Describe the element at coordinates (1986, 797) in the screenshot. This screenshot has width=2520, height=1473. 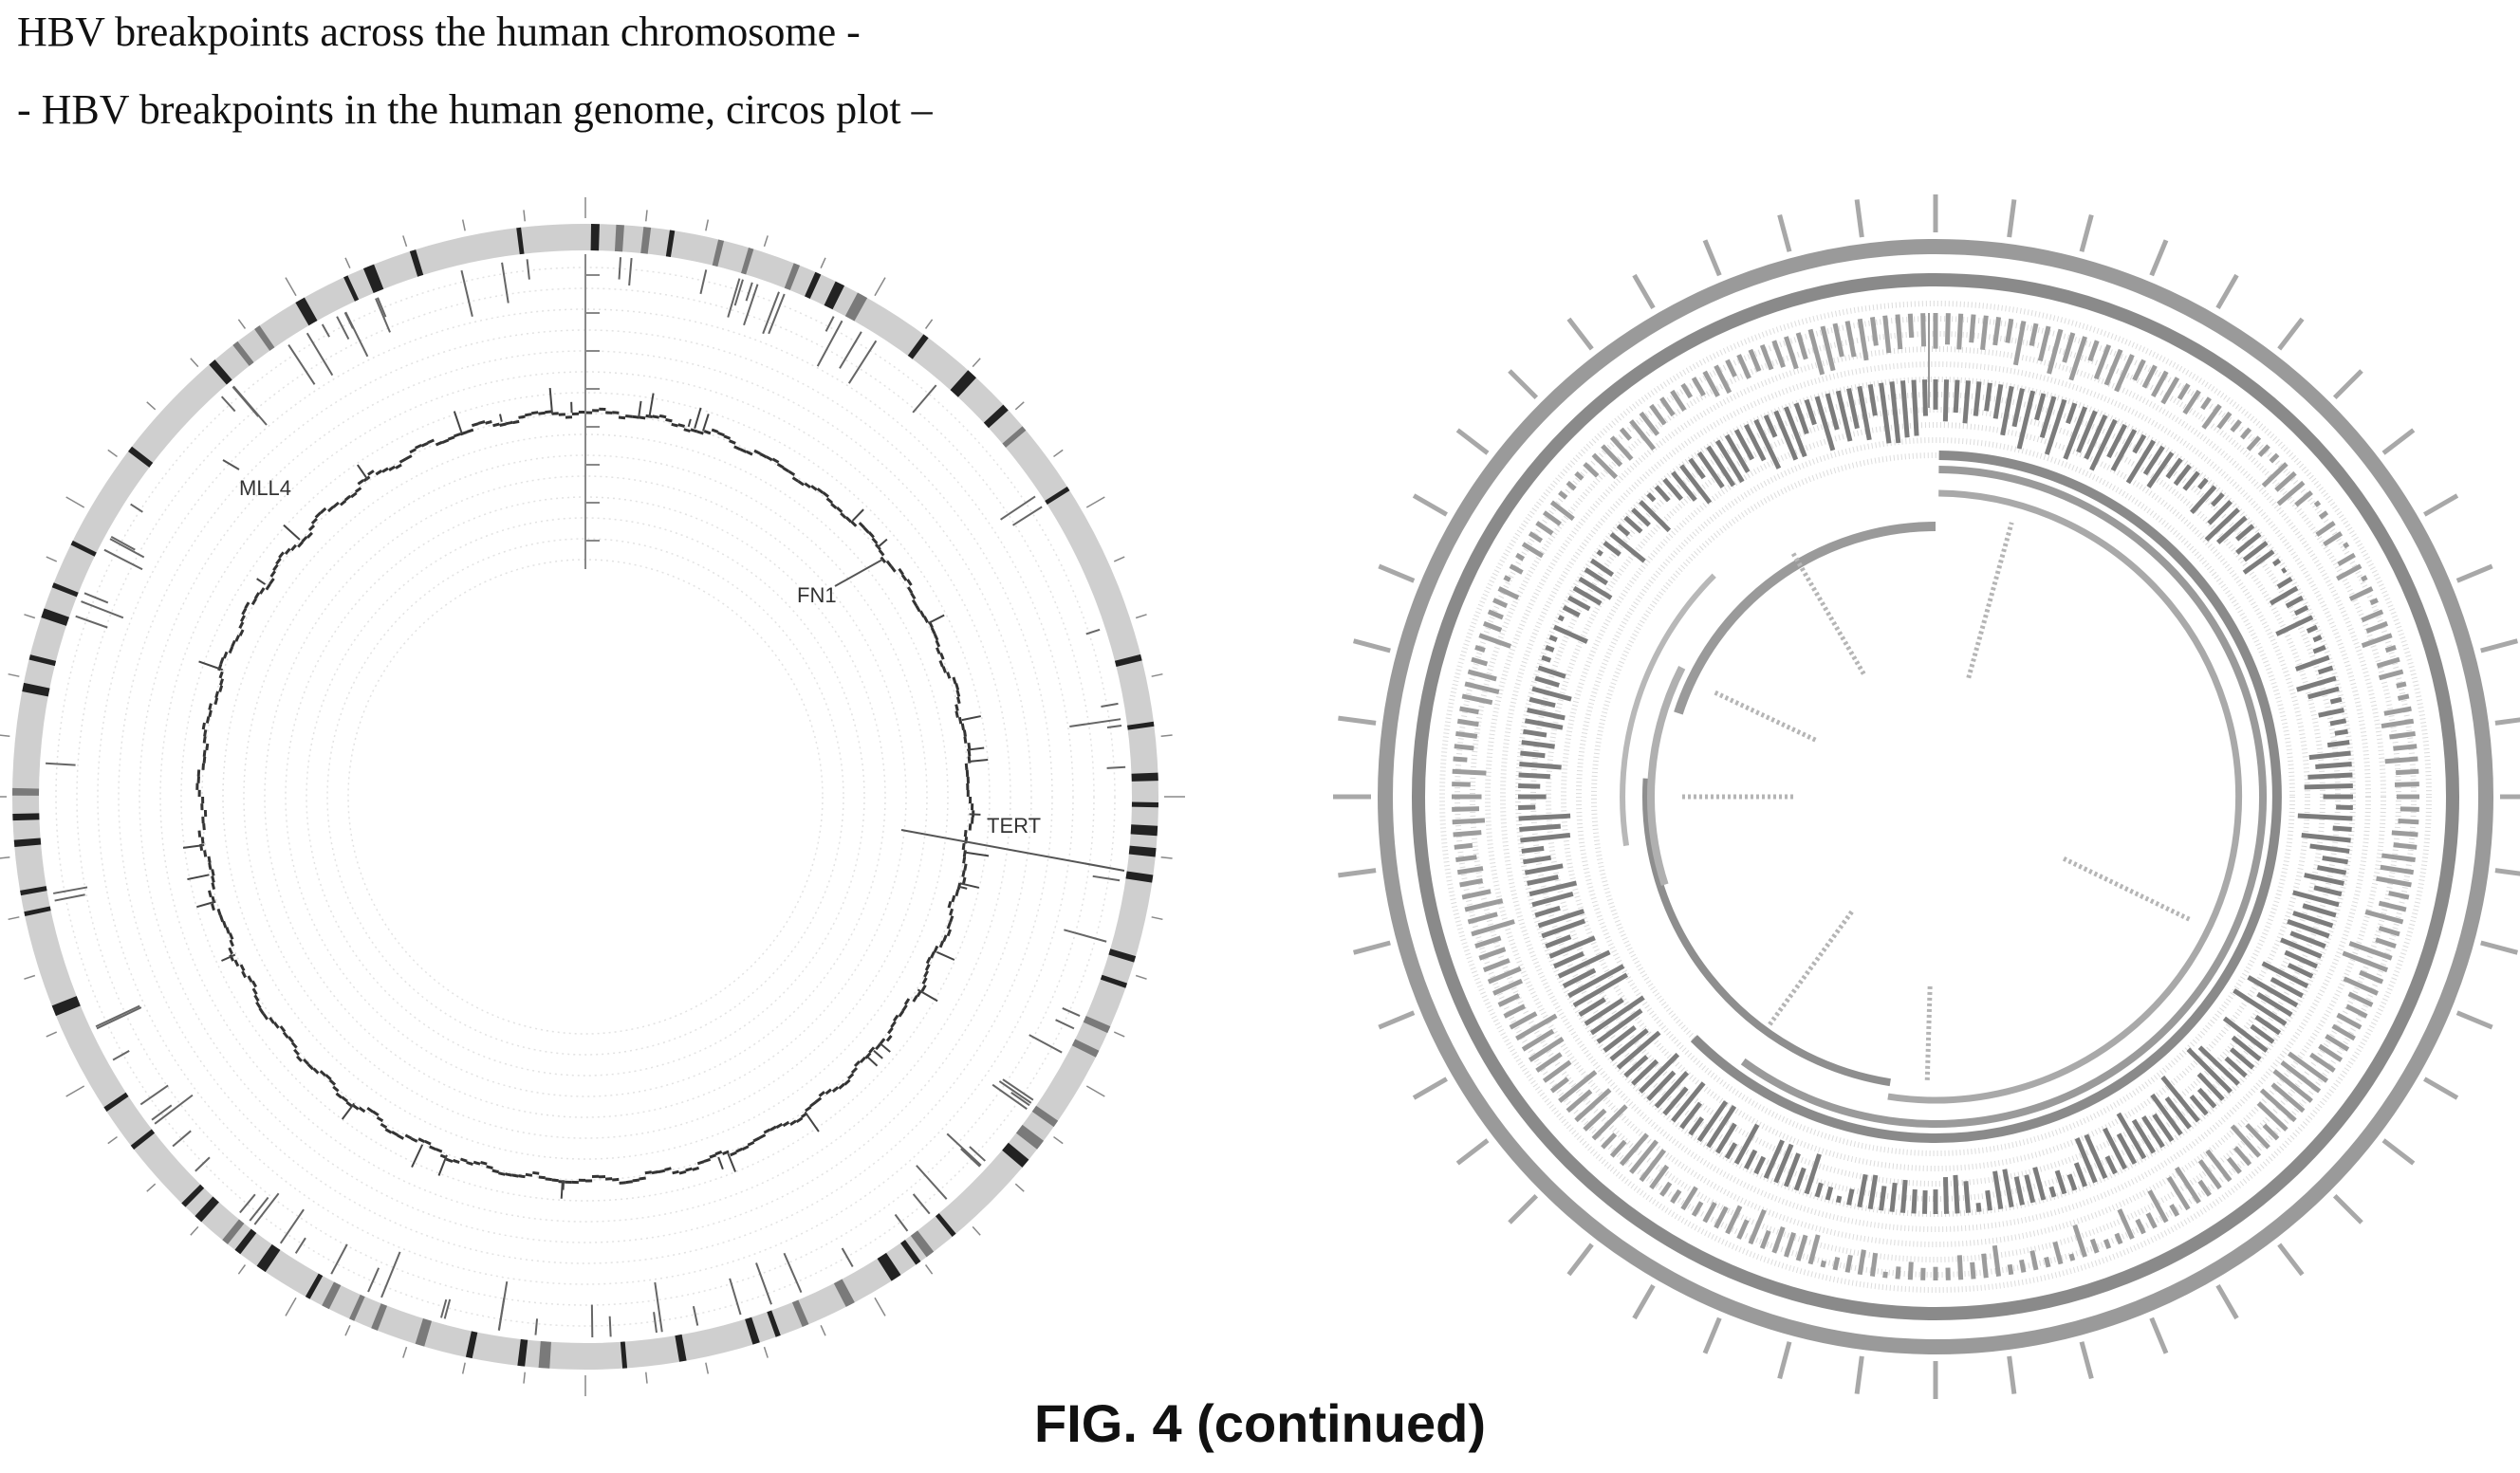
I see `data-arc` at that location.